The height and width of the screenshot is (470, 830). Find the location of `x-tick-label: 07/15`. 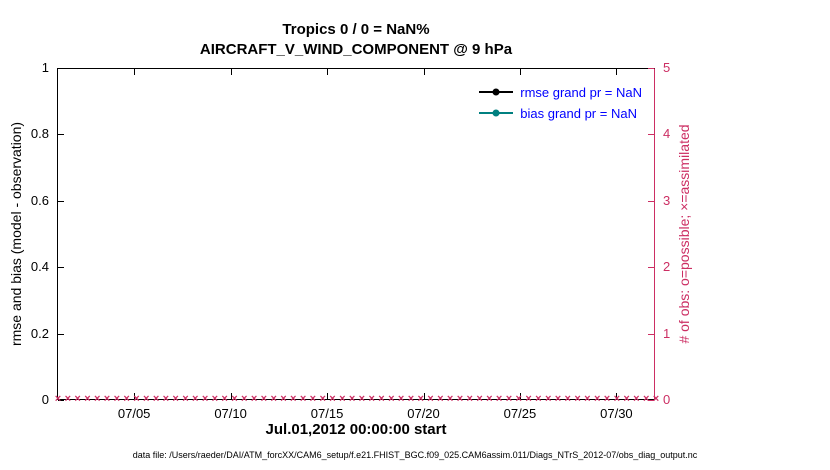

x-tick-label: 07/15 is located at coordinates (327, 413).